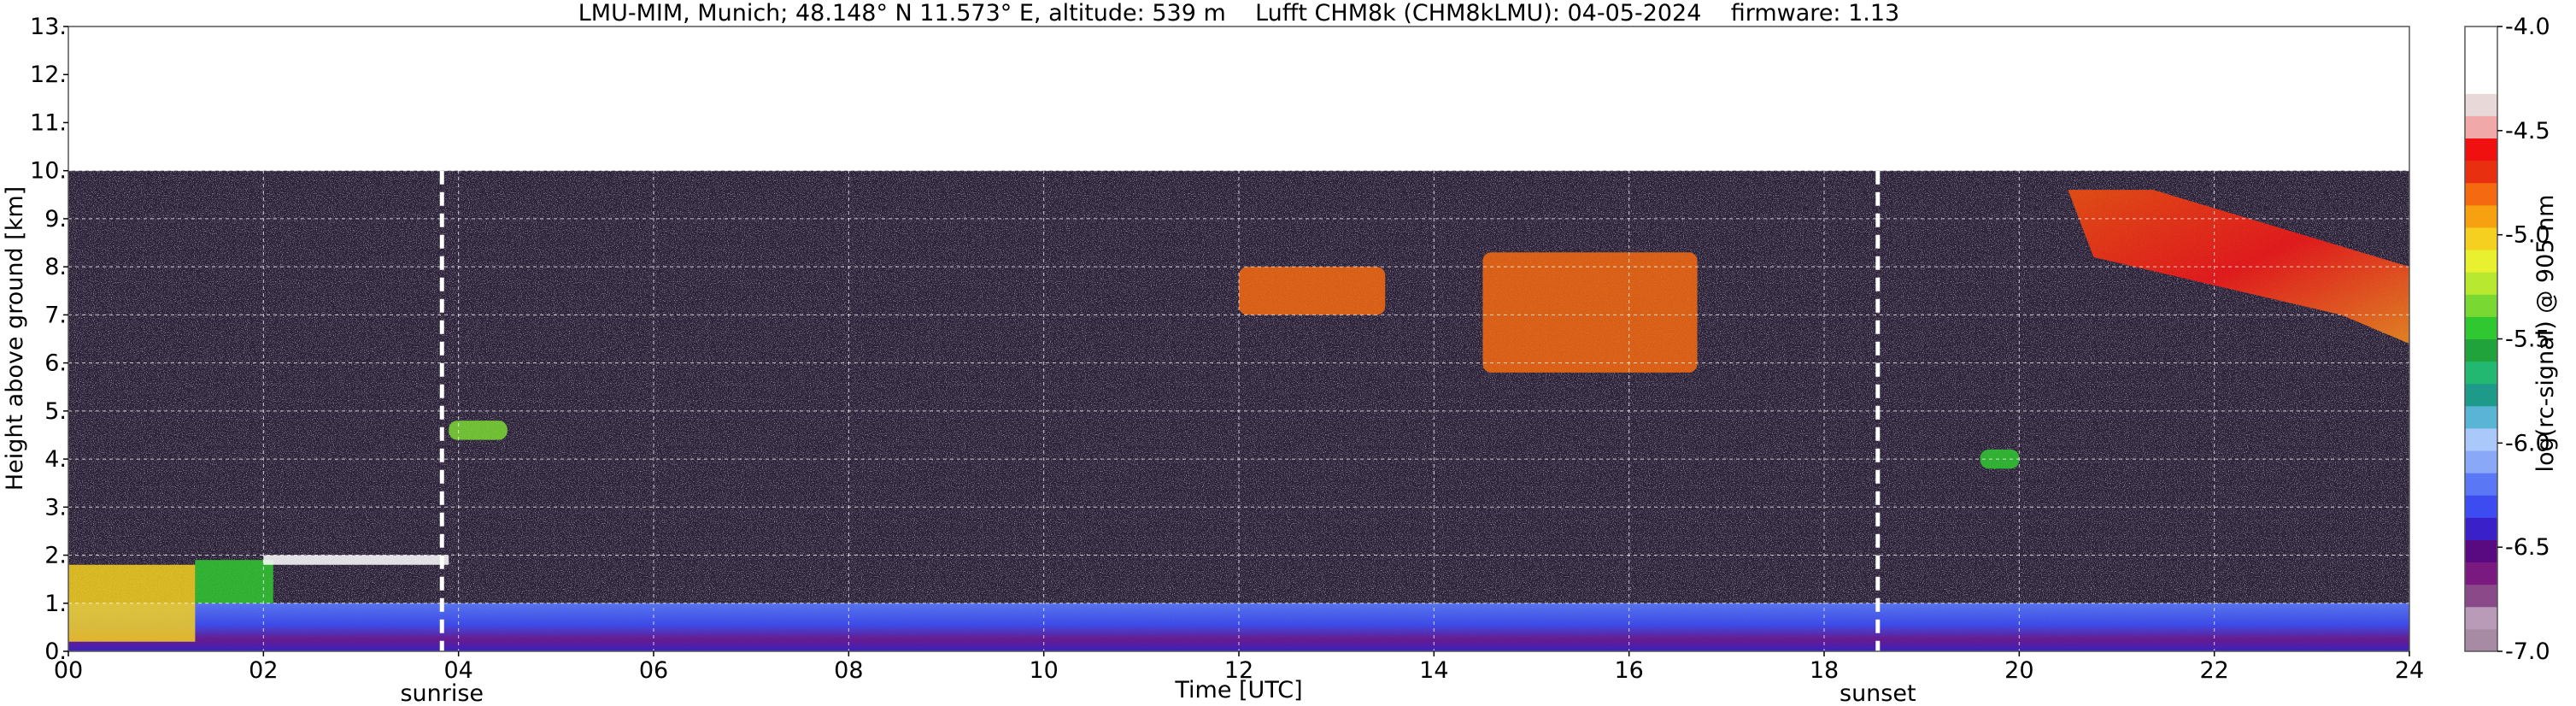 The height and width of the screenshot is (706, 2576). Describe the element at coordinates (55, 267) in the screenshot. I see `y-tick-label: 8.` at that location.